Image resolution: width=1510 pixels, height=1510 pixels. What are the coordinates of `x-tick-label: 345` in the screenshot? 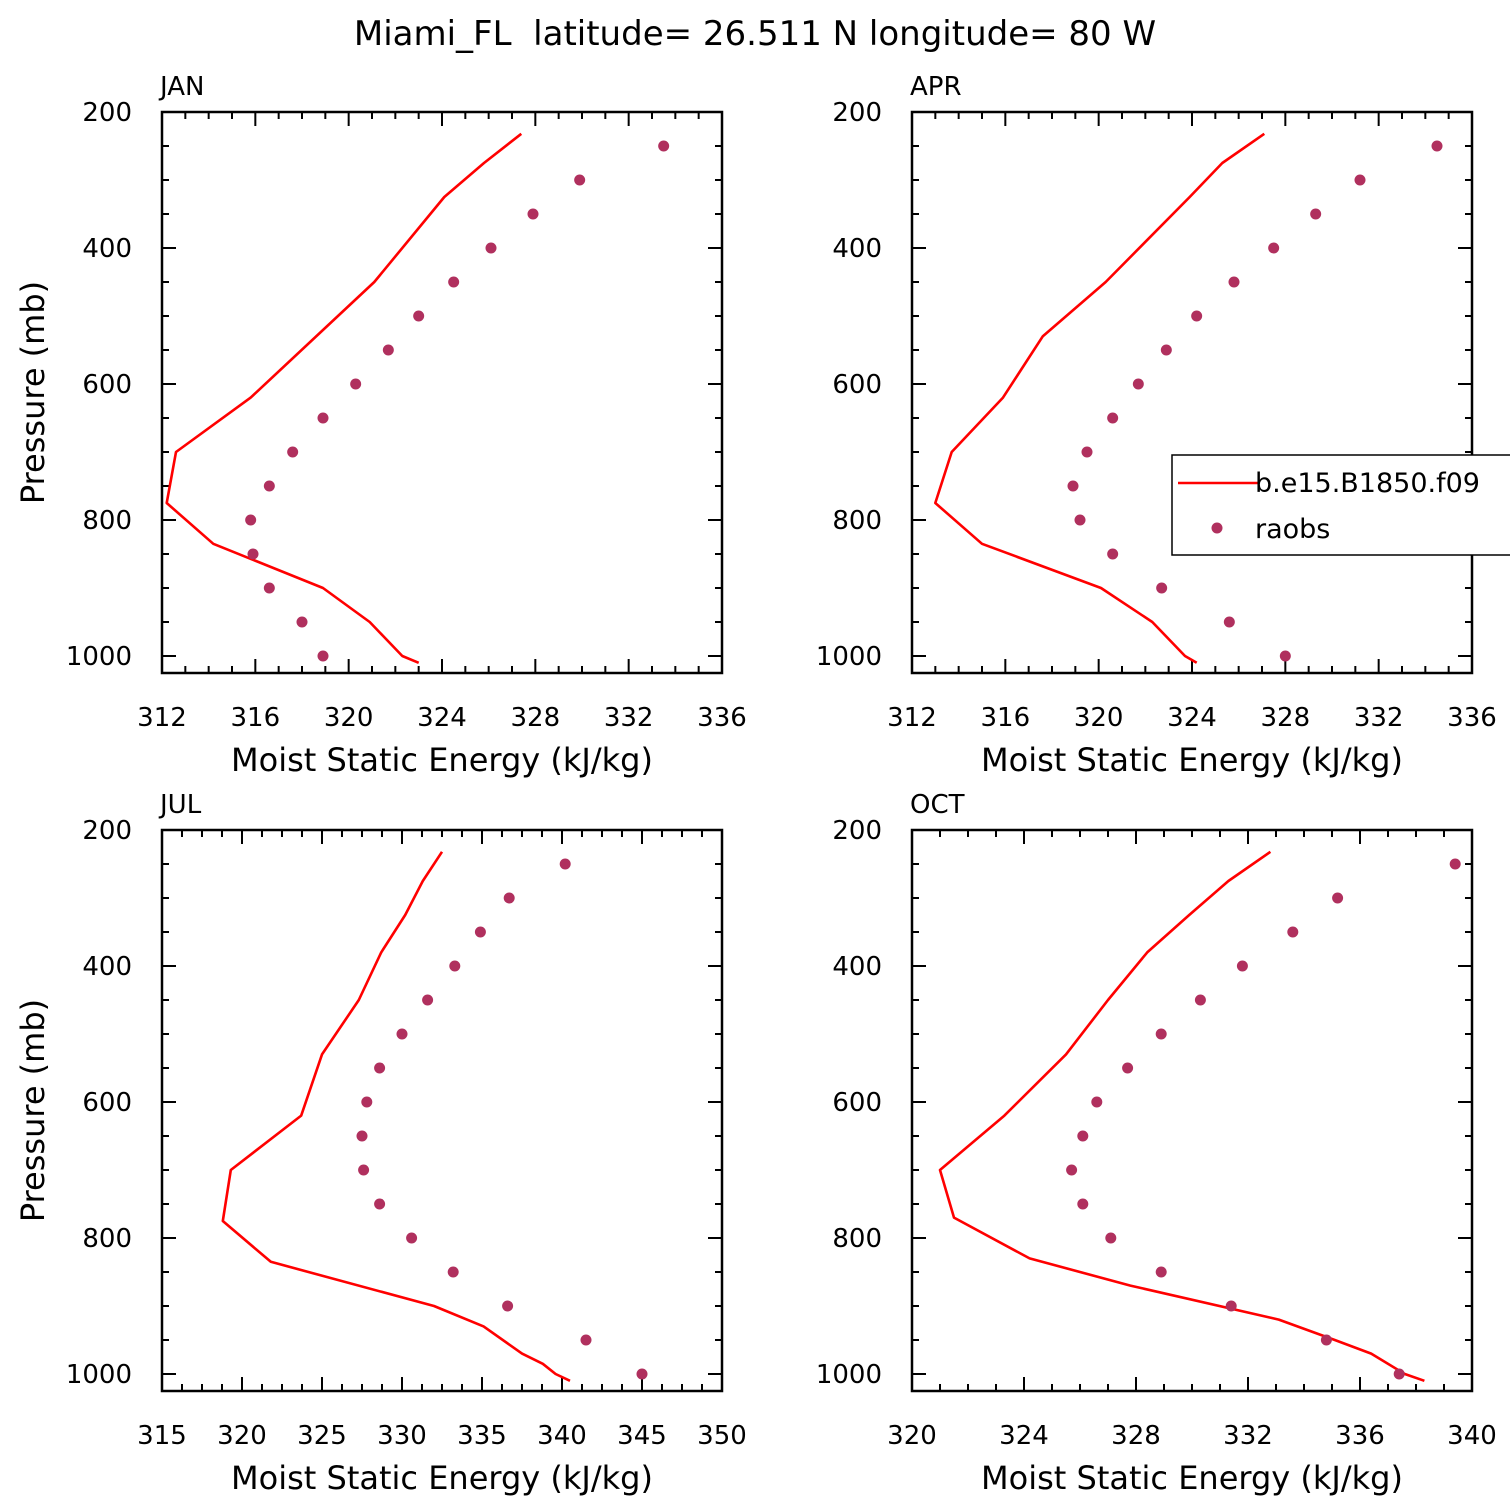 It's located at (642, 1436).